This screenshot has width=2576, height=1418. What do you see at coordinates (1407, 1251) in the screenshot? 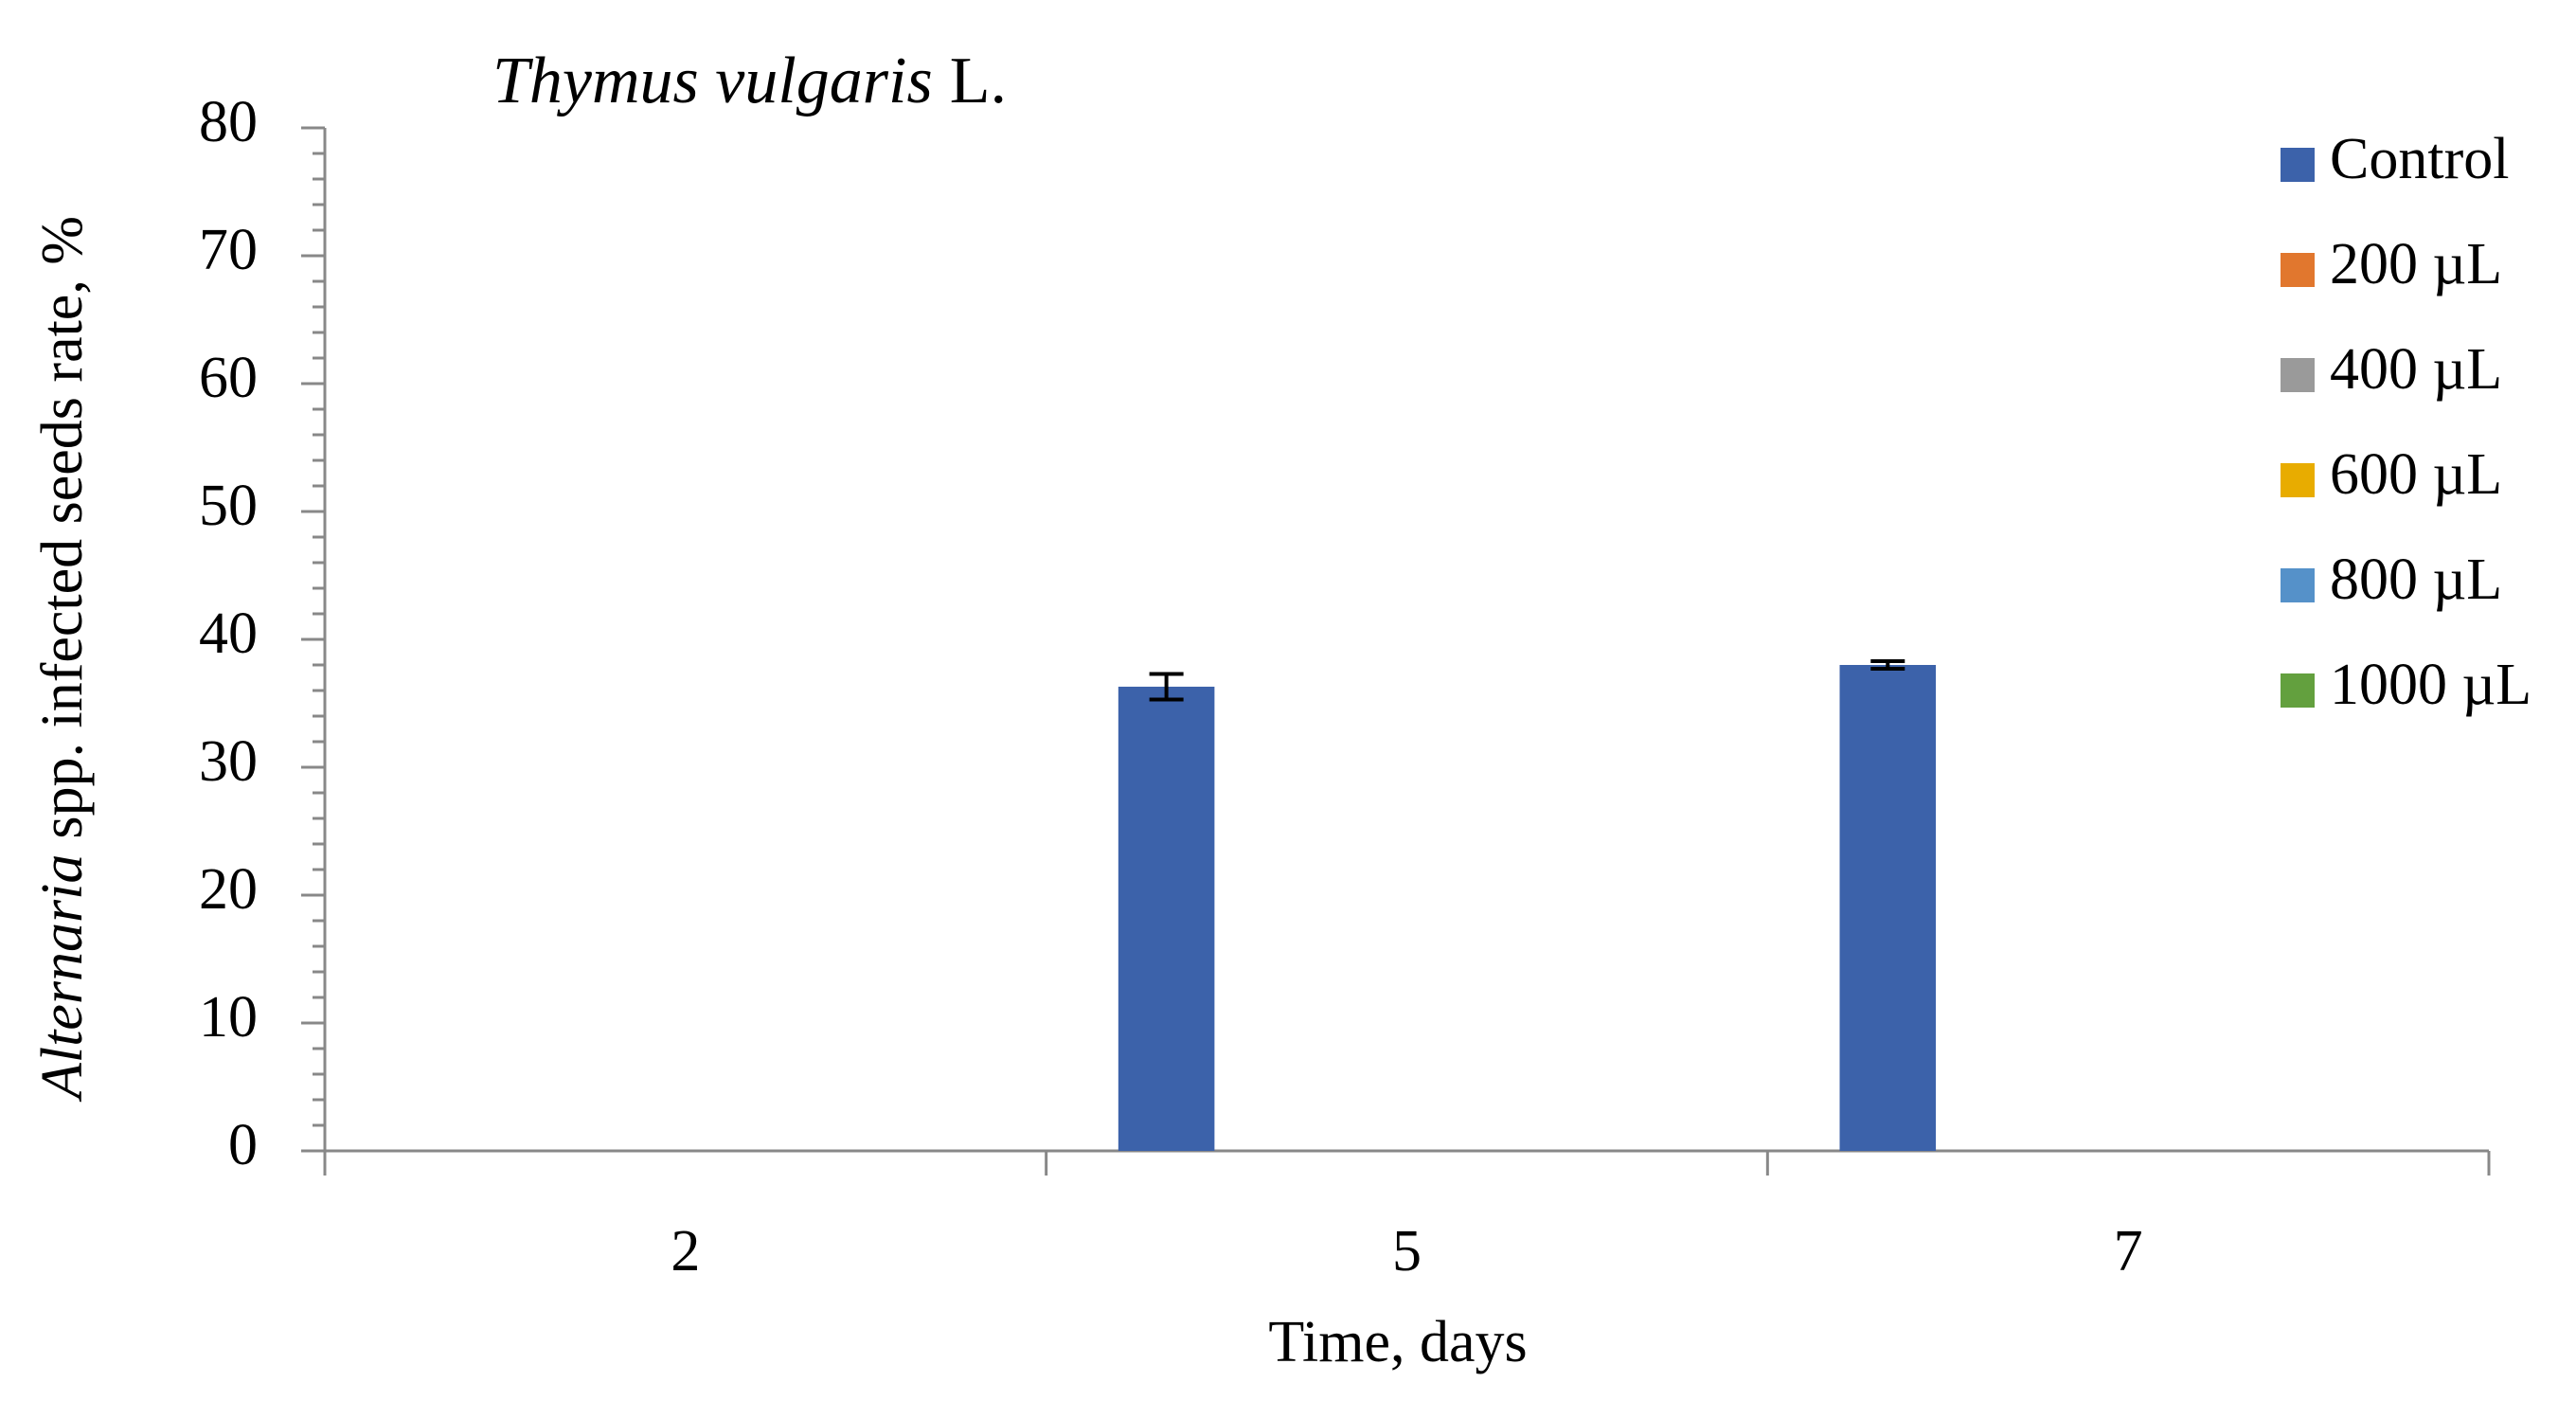
I see `x-tick-label: 5` at bounding box center [1407, 1251].